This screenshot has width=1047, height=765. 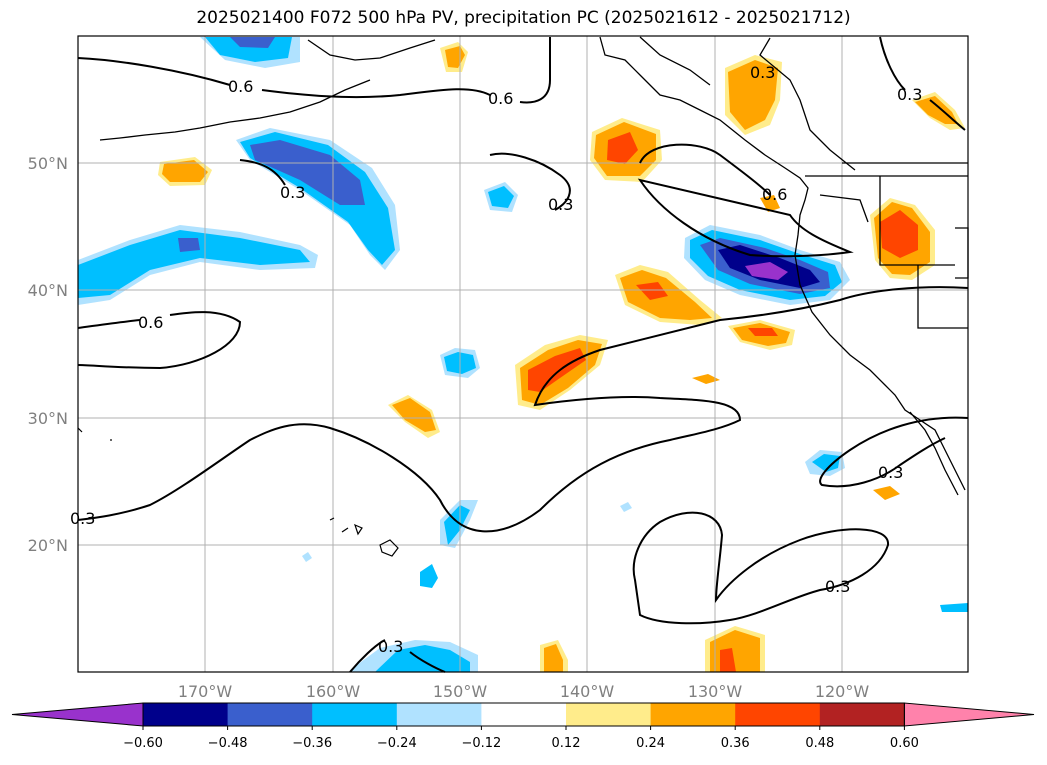 What do you see at coordinates (77, 714) in the screenshot?
I see `colorbar-extend-low` at bounding box center [77, 714].